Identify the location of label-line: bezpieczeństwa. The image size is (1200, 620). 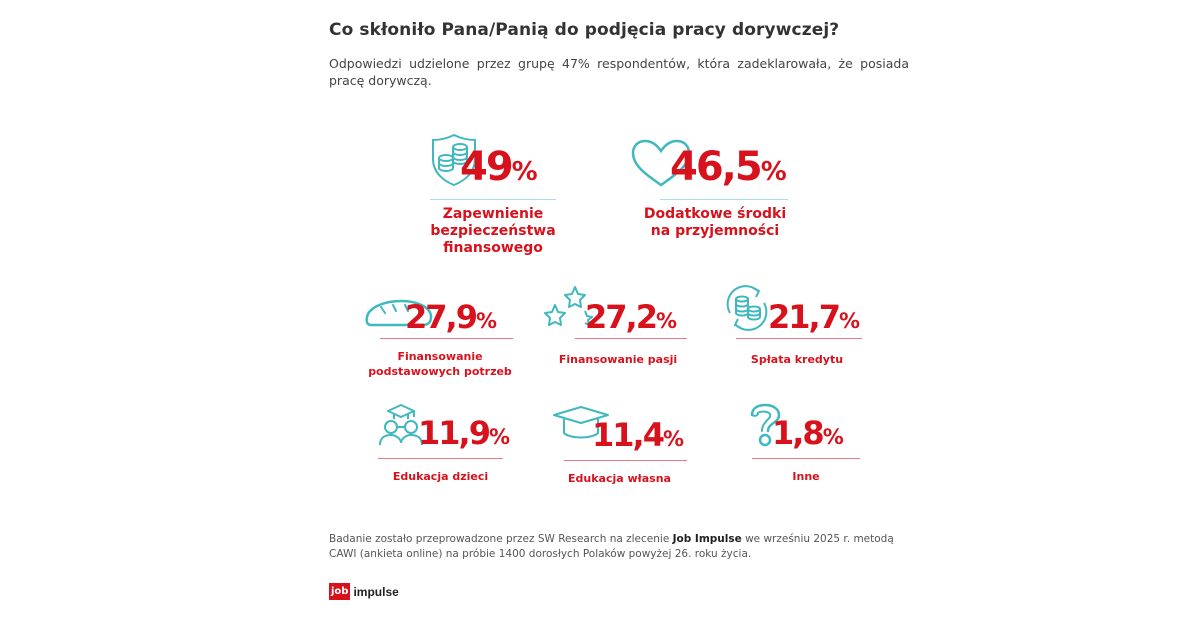
(493, 231).